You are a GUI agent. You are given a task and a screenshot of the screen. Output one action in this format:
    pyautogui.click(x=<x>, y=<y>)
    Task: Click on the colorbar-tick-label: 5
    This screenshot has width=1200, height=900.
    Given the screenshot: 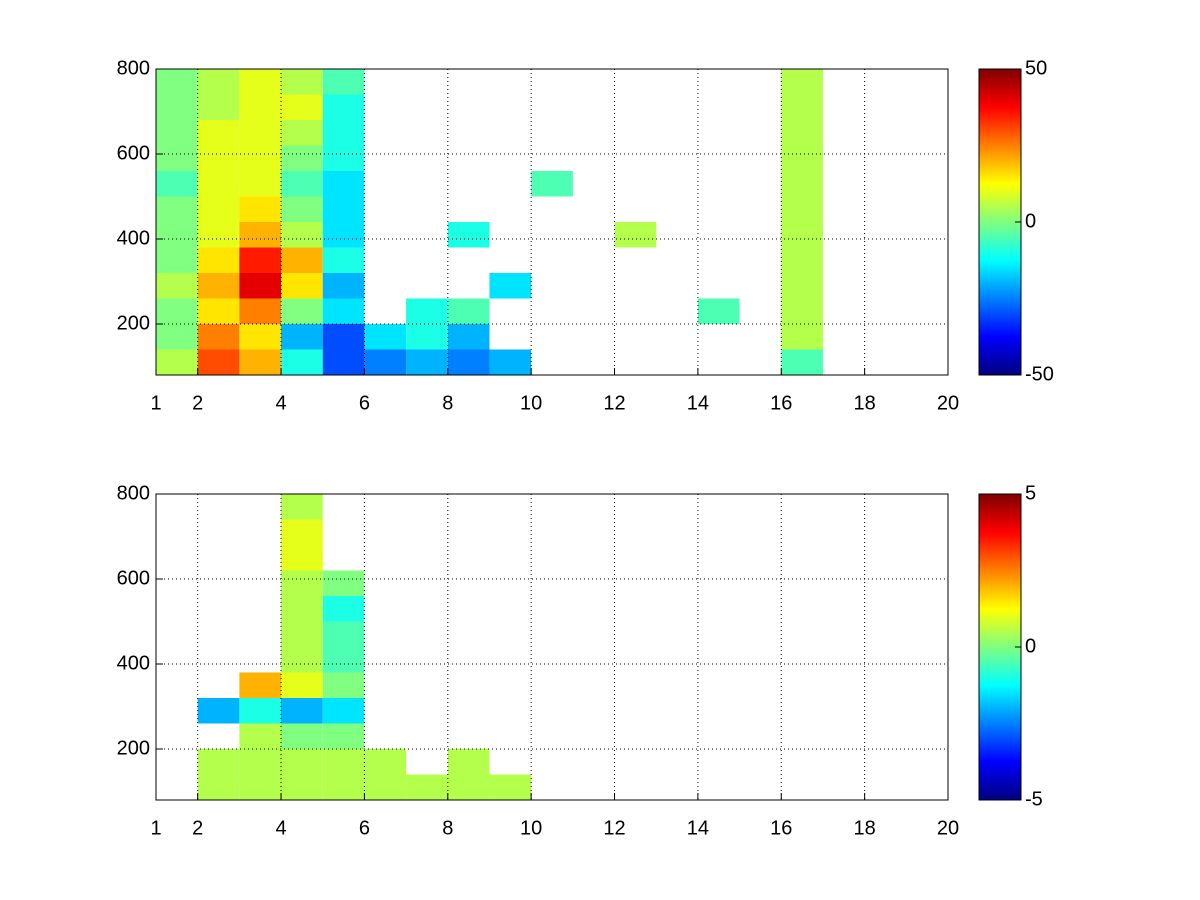 What is the action you would take?
    pyautogui.click(x=1030, y=493)
    